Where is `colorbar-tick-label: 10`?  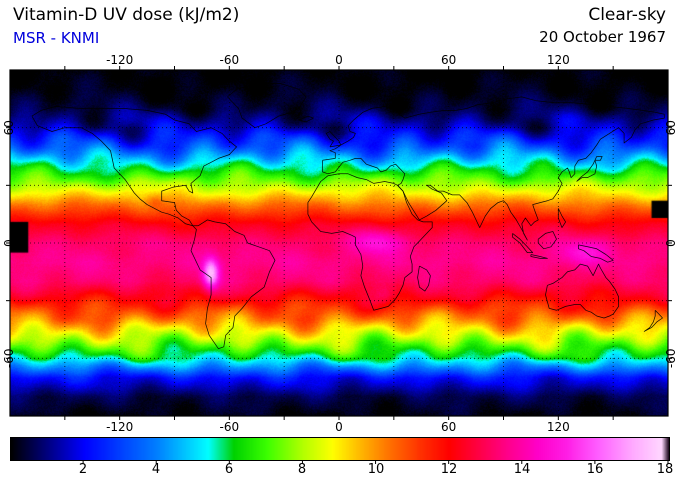 colorbar-tick-label: 10 is located at coordinates (376, 469).